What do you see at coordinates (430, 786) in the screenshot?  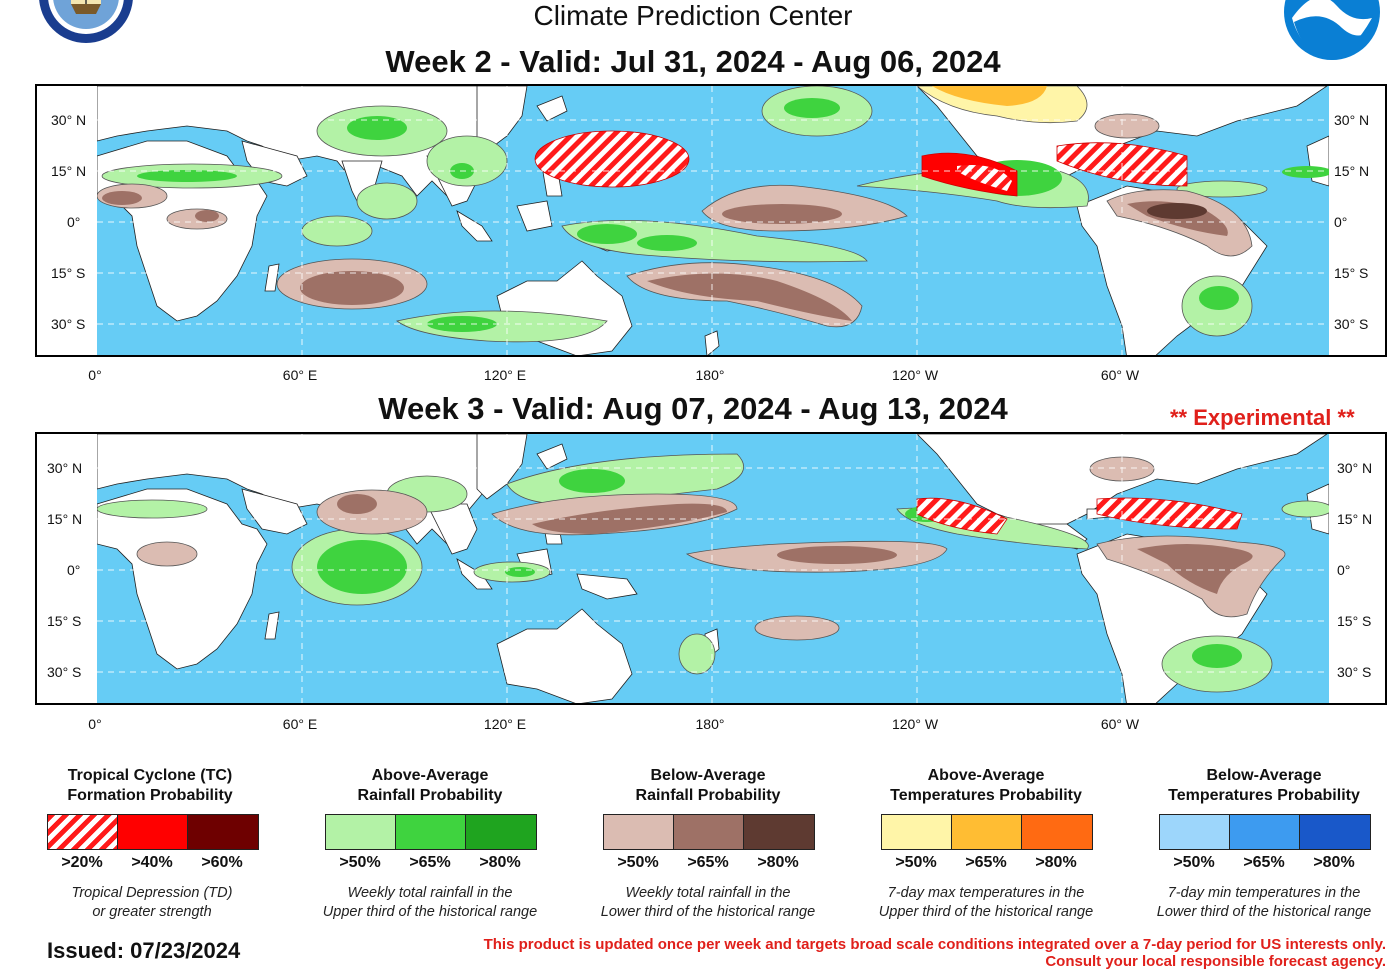 I see `legend-title: Above-Average Rainfall Probability` at bounding box center [430, 786].